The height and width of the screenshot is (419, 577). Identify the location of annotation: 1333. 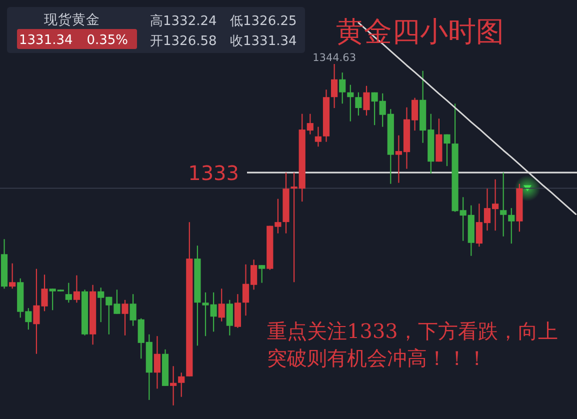
(213, 173).